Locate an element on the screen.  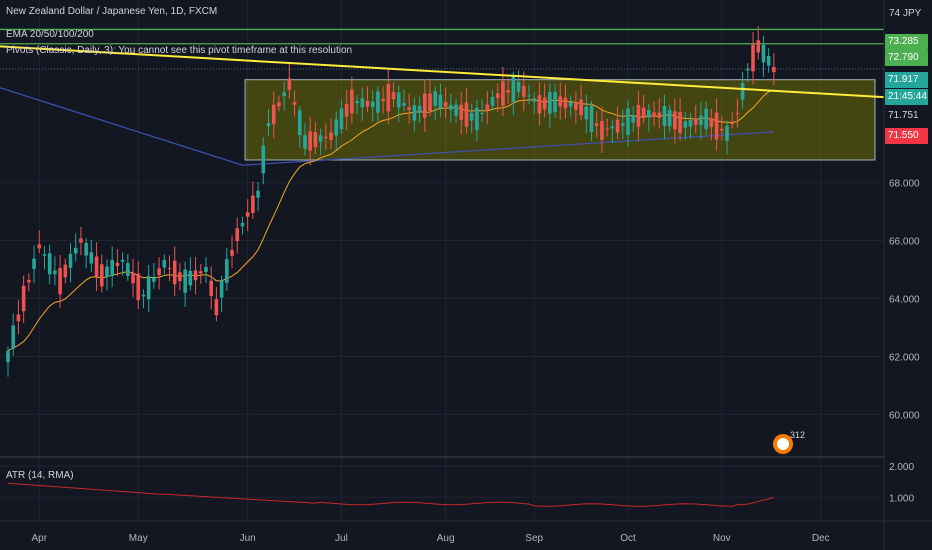
time-axis: Apr May Jun Jul Aug Sep Oct Nov Dec is located at coordinates (430, 538).